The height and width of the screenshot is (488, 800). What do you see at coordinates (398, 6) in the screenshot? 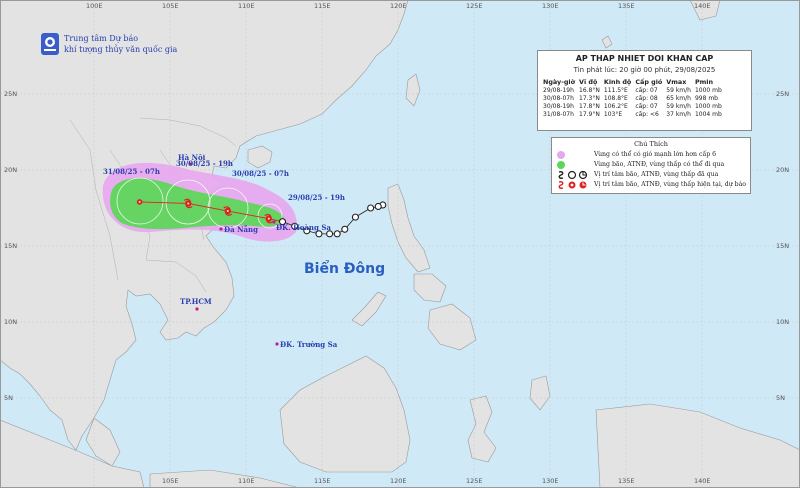
I see `lon-label-top: 120E` at bounding box center [398, 6].